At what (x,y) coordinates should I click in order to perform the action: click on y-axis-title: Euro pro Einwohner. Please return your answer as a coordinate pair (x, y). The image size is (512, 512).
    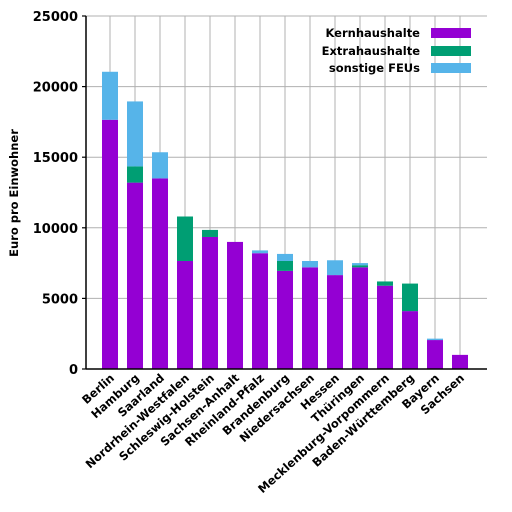
    Looking at the image, I should click on (14, 193).